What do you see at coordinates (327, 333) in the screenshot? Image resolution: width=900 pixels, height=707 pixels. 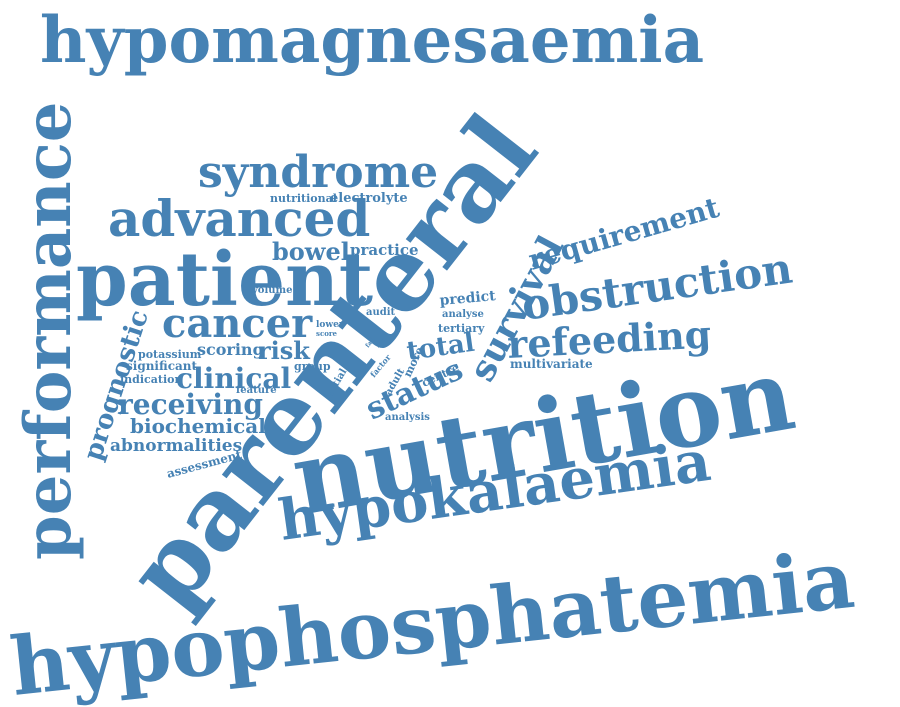 I see `word-score: score` at bounding box center [327, 333].